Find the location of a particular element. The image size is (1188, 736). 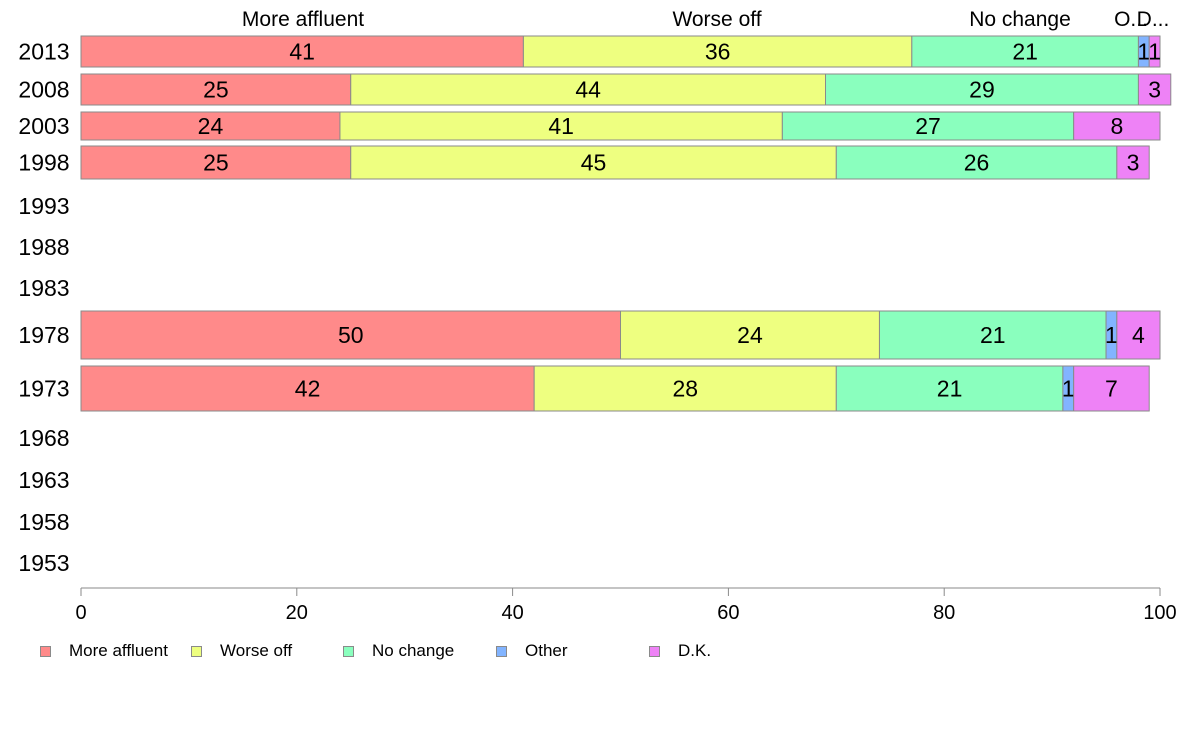

bar-value-label: 27 is located at coordinates (928, 126).